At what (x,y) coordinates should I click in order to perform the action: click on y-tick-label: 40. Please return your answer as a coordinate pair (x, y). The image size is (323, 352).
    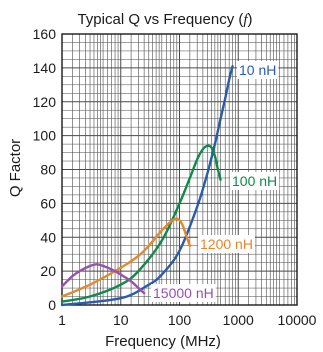
    Looking at the image, I should click on (48, 237).